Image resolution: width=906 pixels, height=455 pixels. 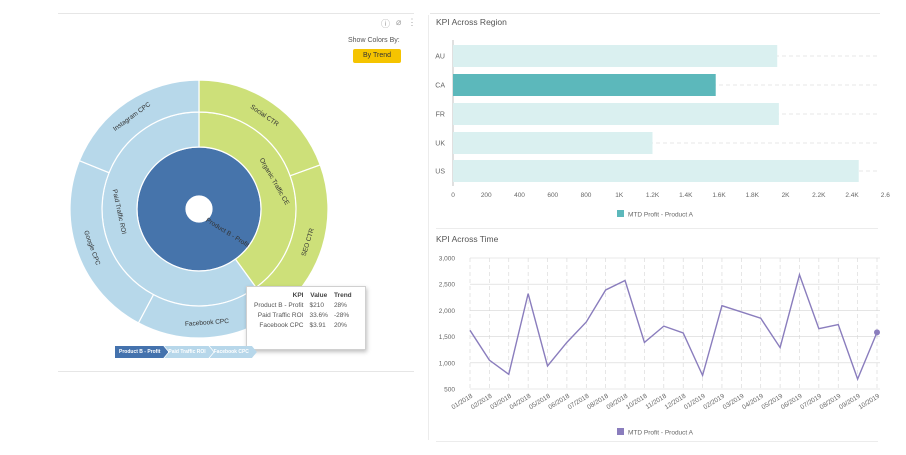 I want to click on breadcrumb-item-paid-traffic-roi: Paid Traffic ROI, so click(x=188, y=352).